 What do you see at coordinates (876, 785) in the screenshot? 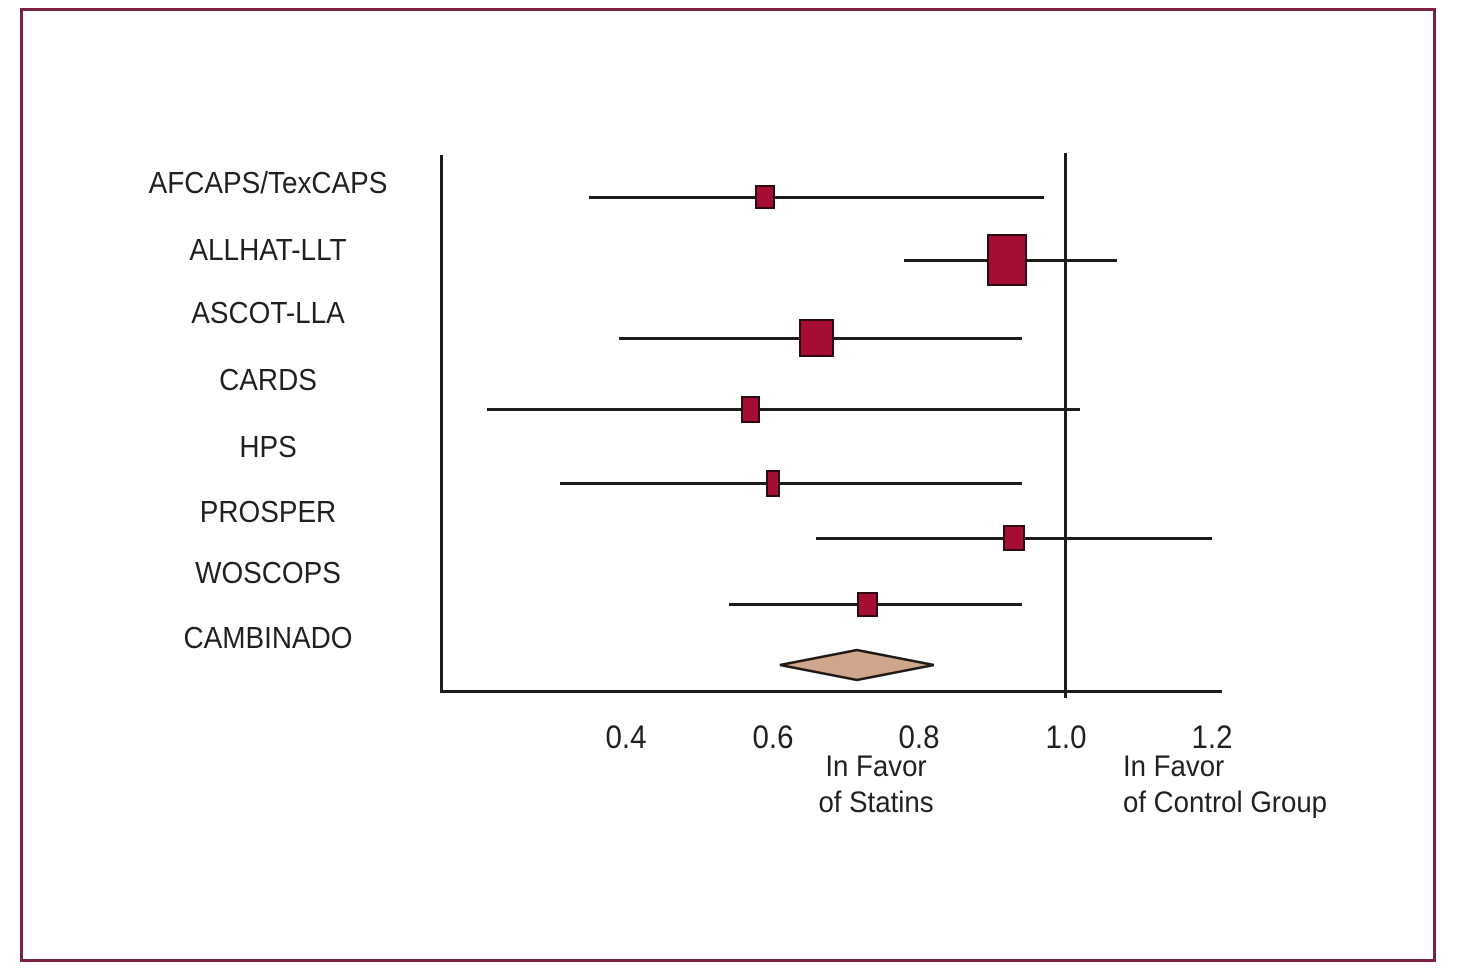
I see `caption-favor-statins: In Favor of Statins` at bounding box center [876, 785].